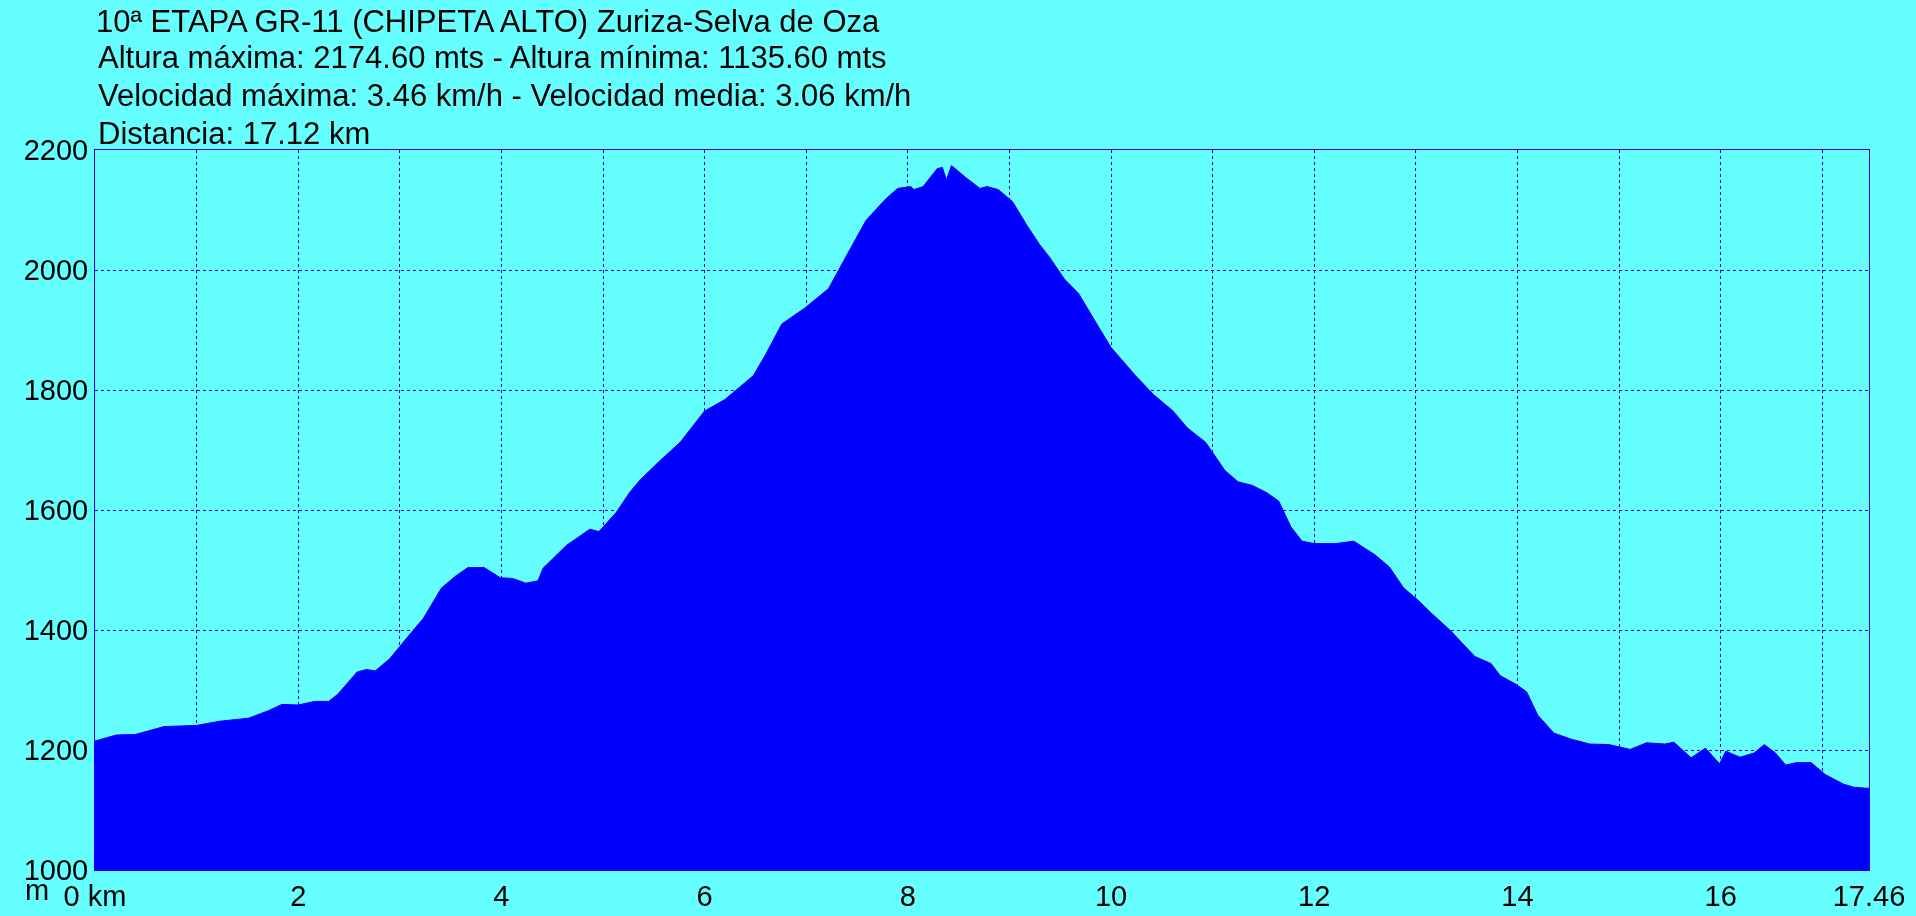 This screenshot has height=916, width=1916. I want to click on x-tick-label: 10, so click(1111, 895).